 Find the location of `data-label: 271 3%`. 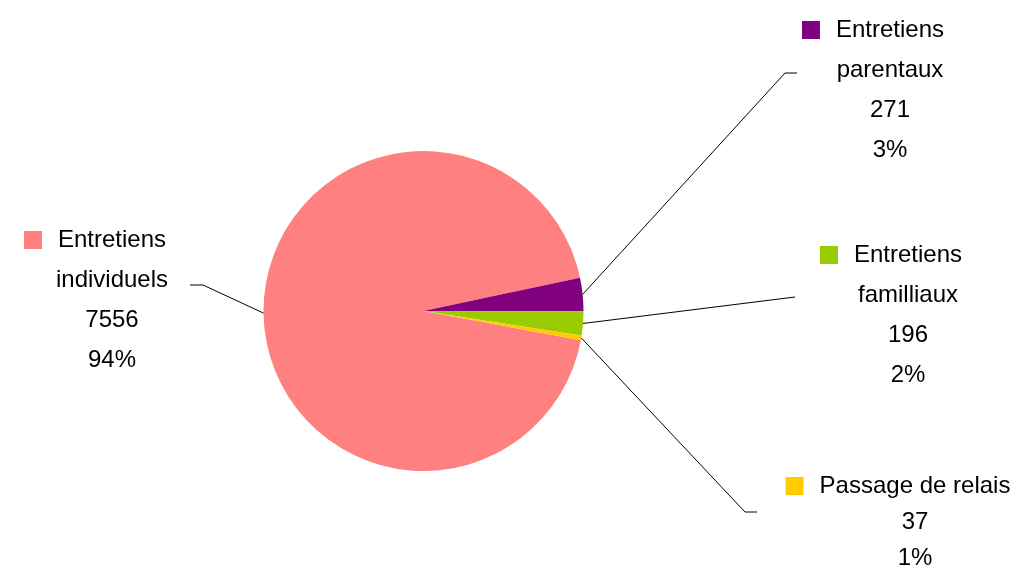

data-label: 271 3% is located at coordinates (890, 128).